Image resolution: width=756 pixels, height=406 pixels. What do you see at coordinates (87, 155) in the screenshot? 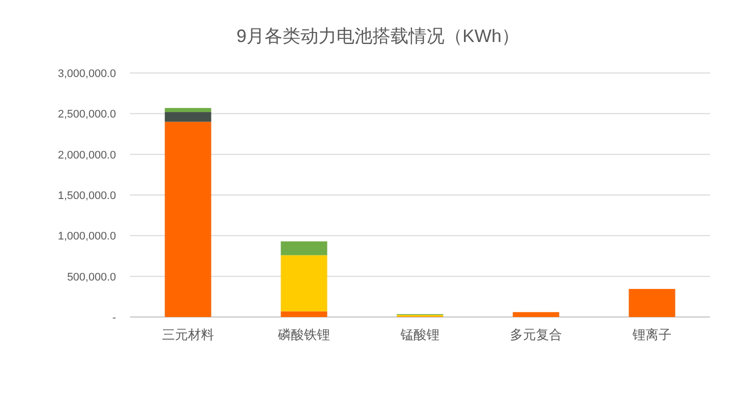
I see `y-tick-label: 2,000,000.0` at bounding box center [87, 155].